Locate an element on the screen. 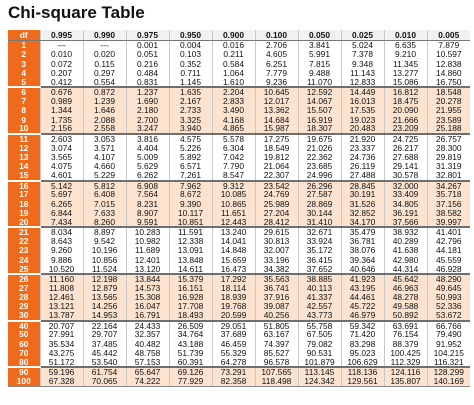 The image size is (474, 405). value-cell: 57.153 is located at coordinates (147, 363).